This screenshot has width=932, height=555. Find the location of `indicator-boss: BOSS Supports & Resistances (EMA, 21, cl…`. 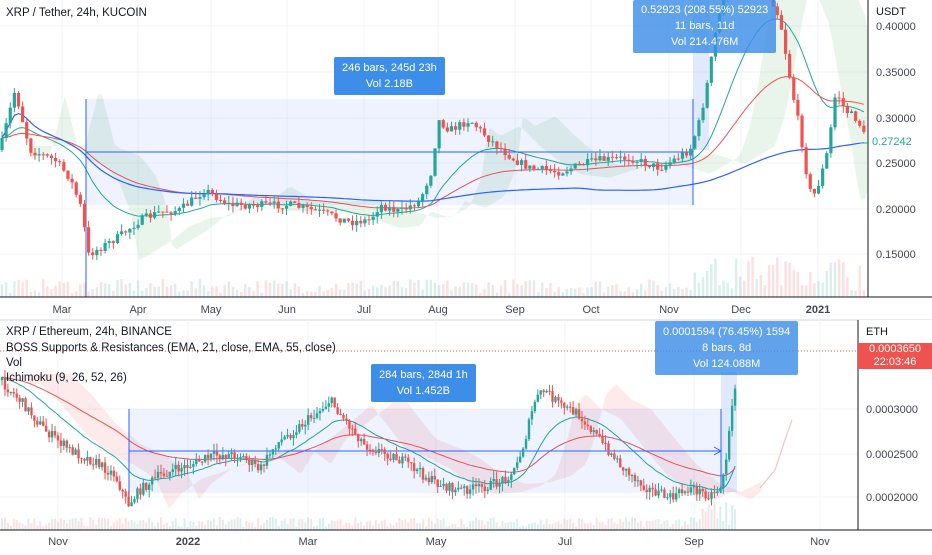

indicator-boss: BOSS Supports & Resistances (EMA, 21, cl… is located at coordinates (171, 348).